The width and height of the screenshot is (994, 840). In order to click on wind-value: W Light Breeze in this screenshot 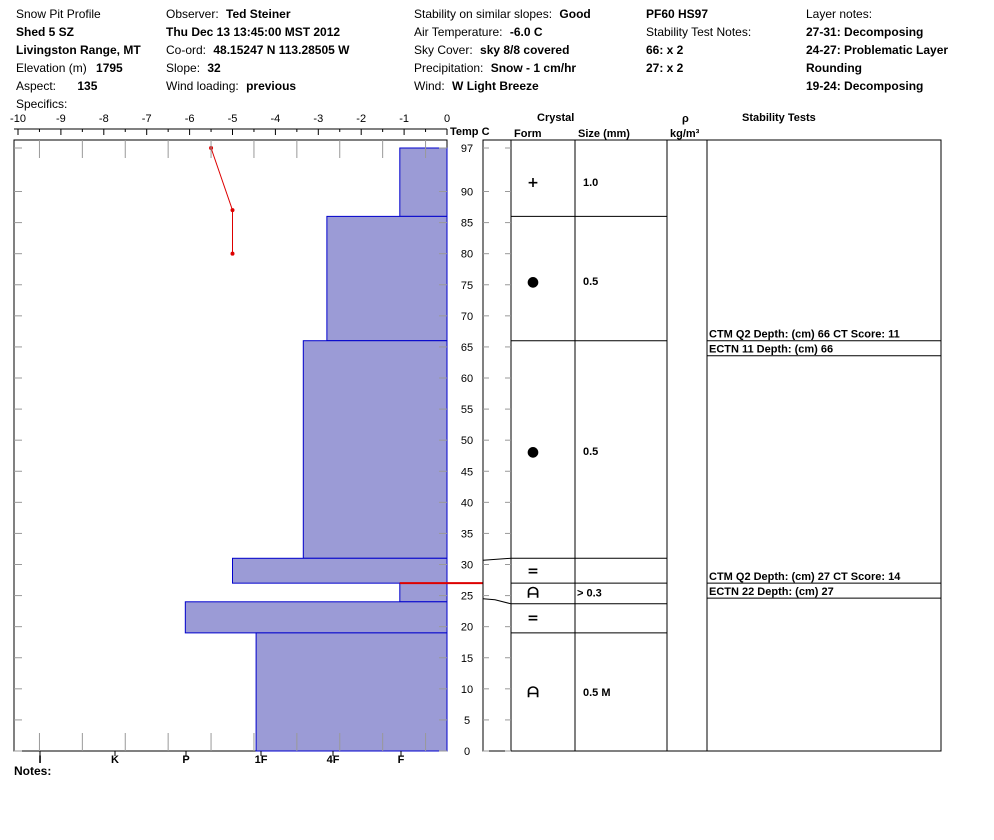, I will do `click(495, 86)`.